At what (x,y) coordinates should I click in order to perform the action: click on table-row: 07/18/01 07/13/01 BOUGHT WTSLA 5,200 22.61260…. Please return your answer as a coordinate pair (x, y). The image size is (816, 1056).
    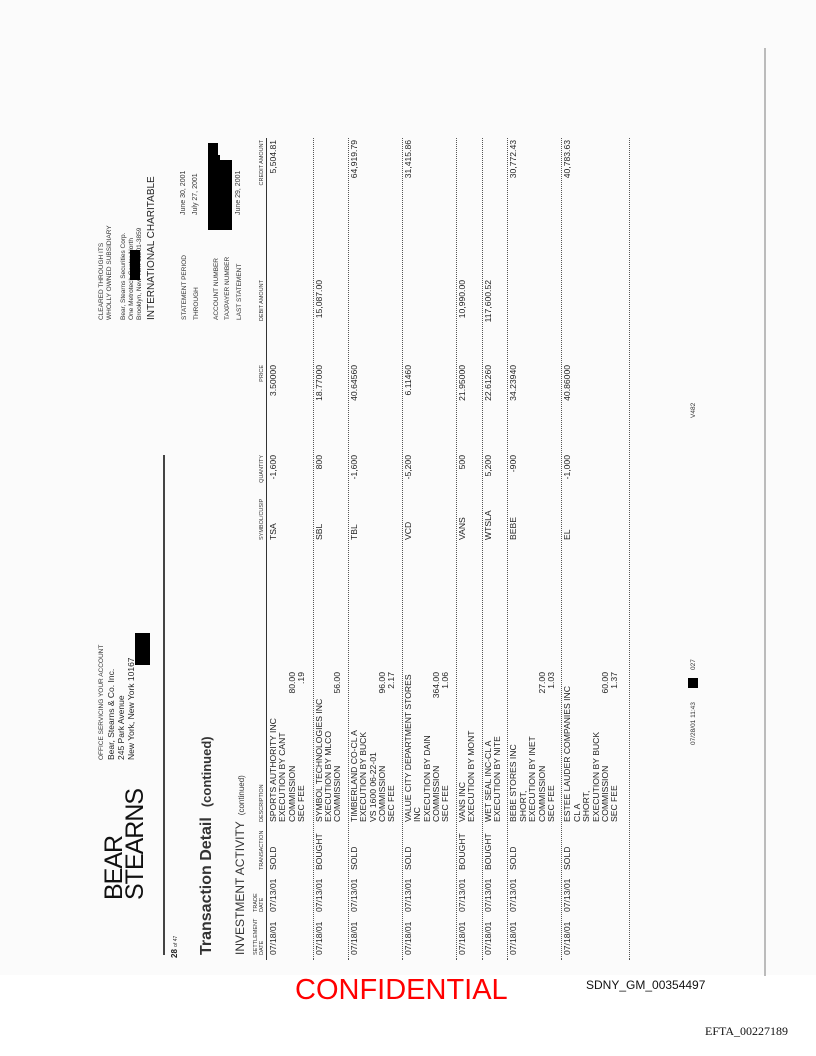
    Looking at the image, I should click on (494, 549).